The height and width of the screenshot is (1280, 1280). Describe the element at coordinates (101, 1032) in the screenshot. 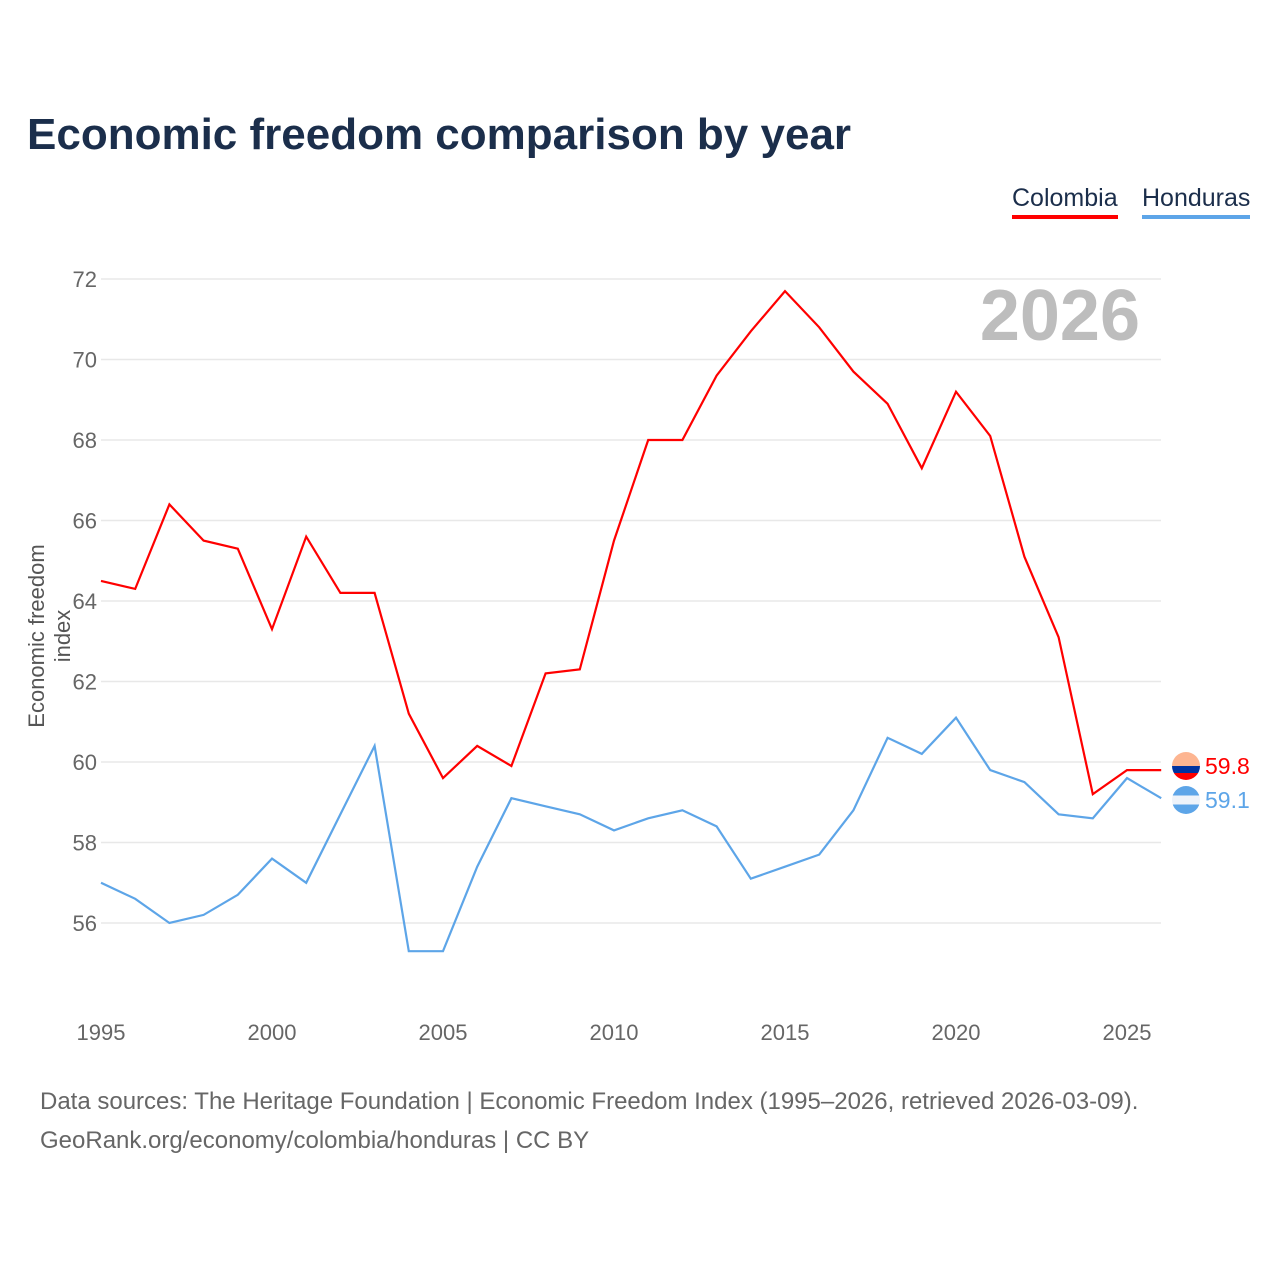

I see `x-tick-label: 1995` at that location.